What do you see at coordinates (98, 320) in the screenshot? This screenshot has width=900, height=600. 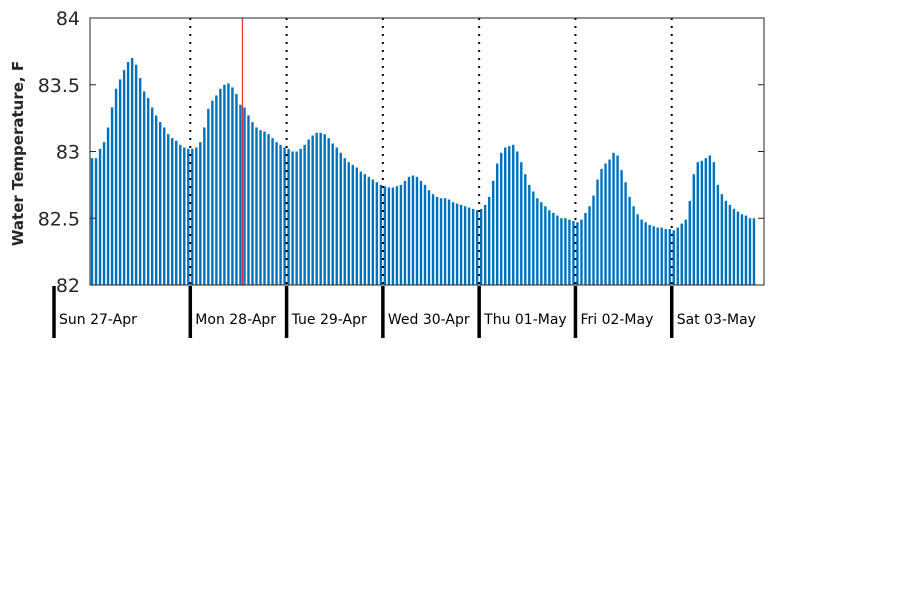 I see `day-label: Sun 27-Apr` at bounding box center [98, 320].